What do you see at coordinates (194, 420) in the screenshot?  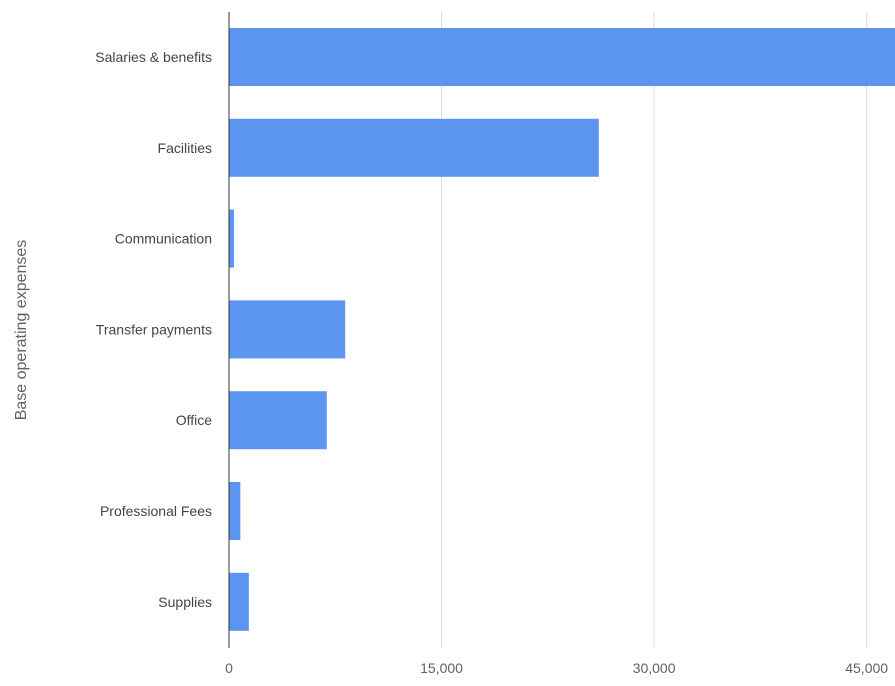 I see `category-label: Office` at bounding box center [194, 420].